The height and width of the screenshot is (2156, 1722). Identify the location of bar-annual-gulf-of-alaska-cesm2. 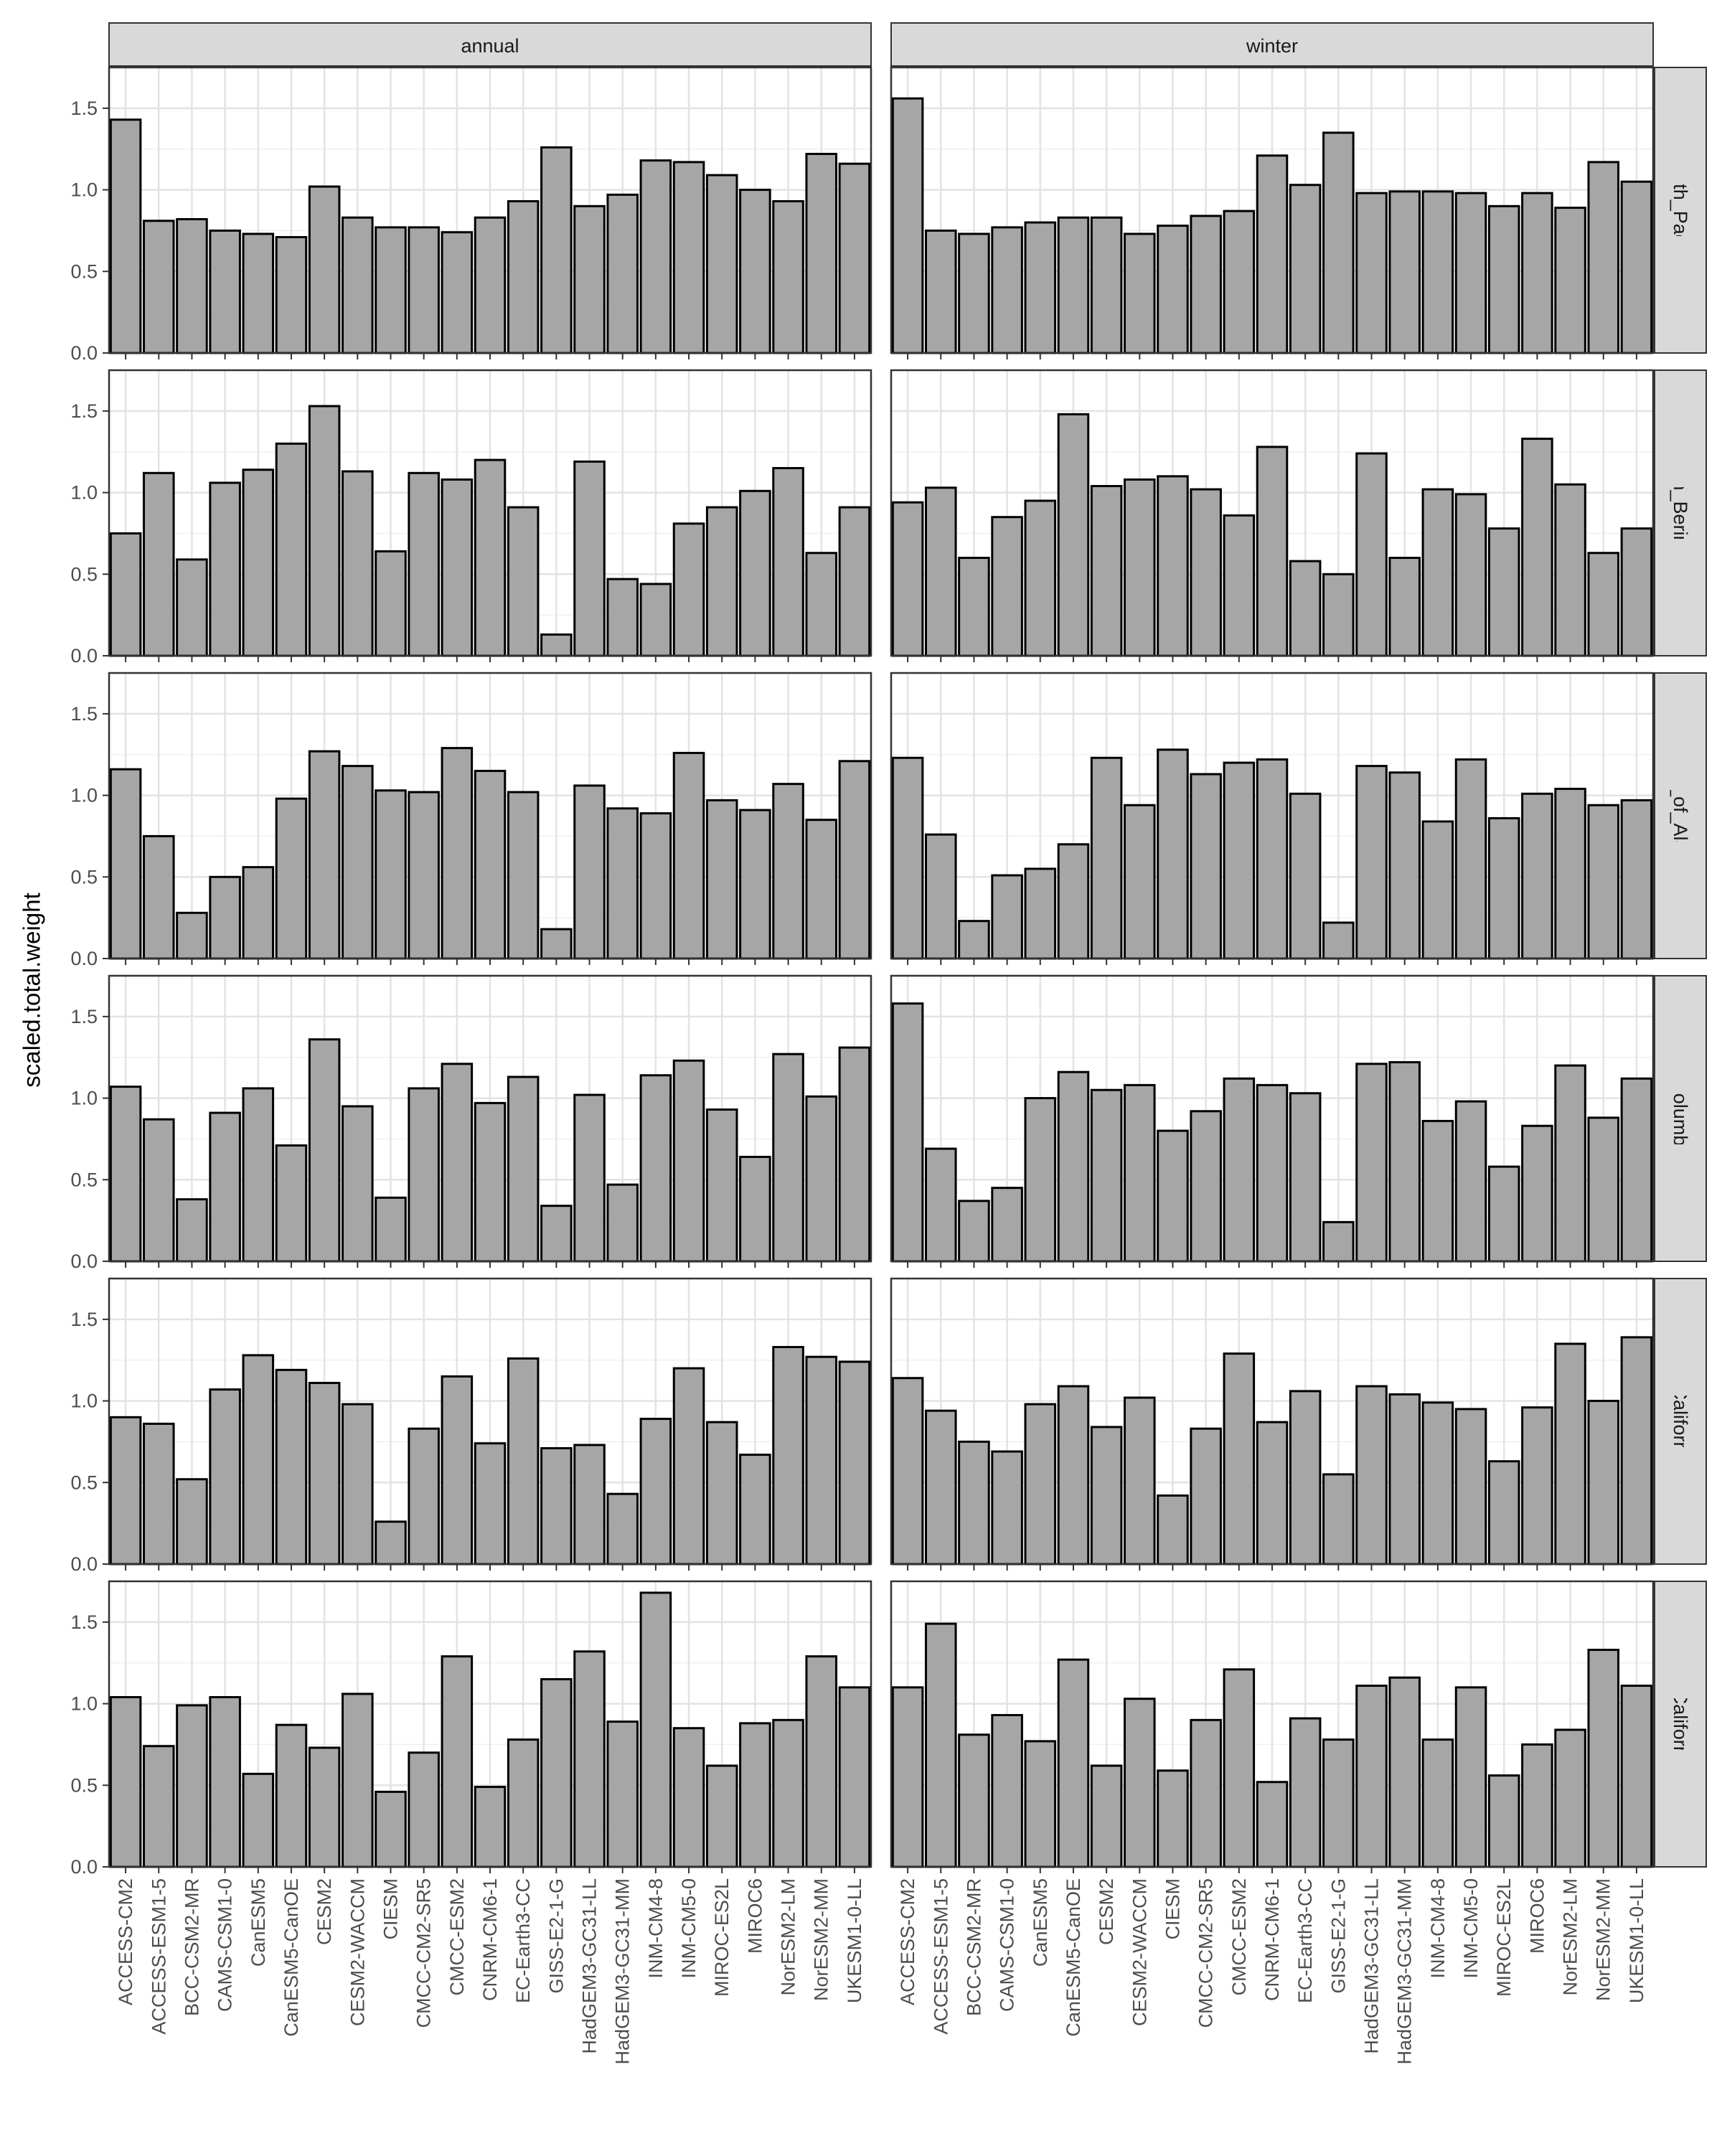
(325, 855).